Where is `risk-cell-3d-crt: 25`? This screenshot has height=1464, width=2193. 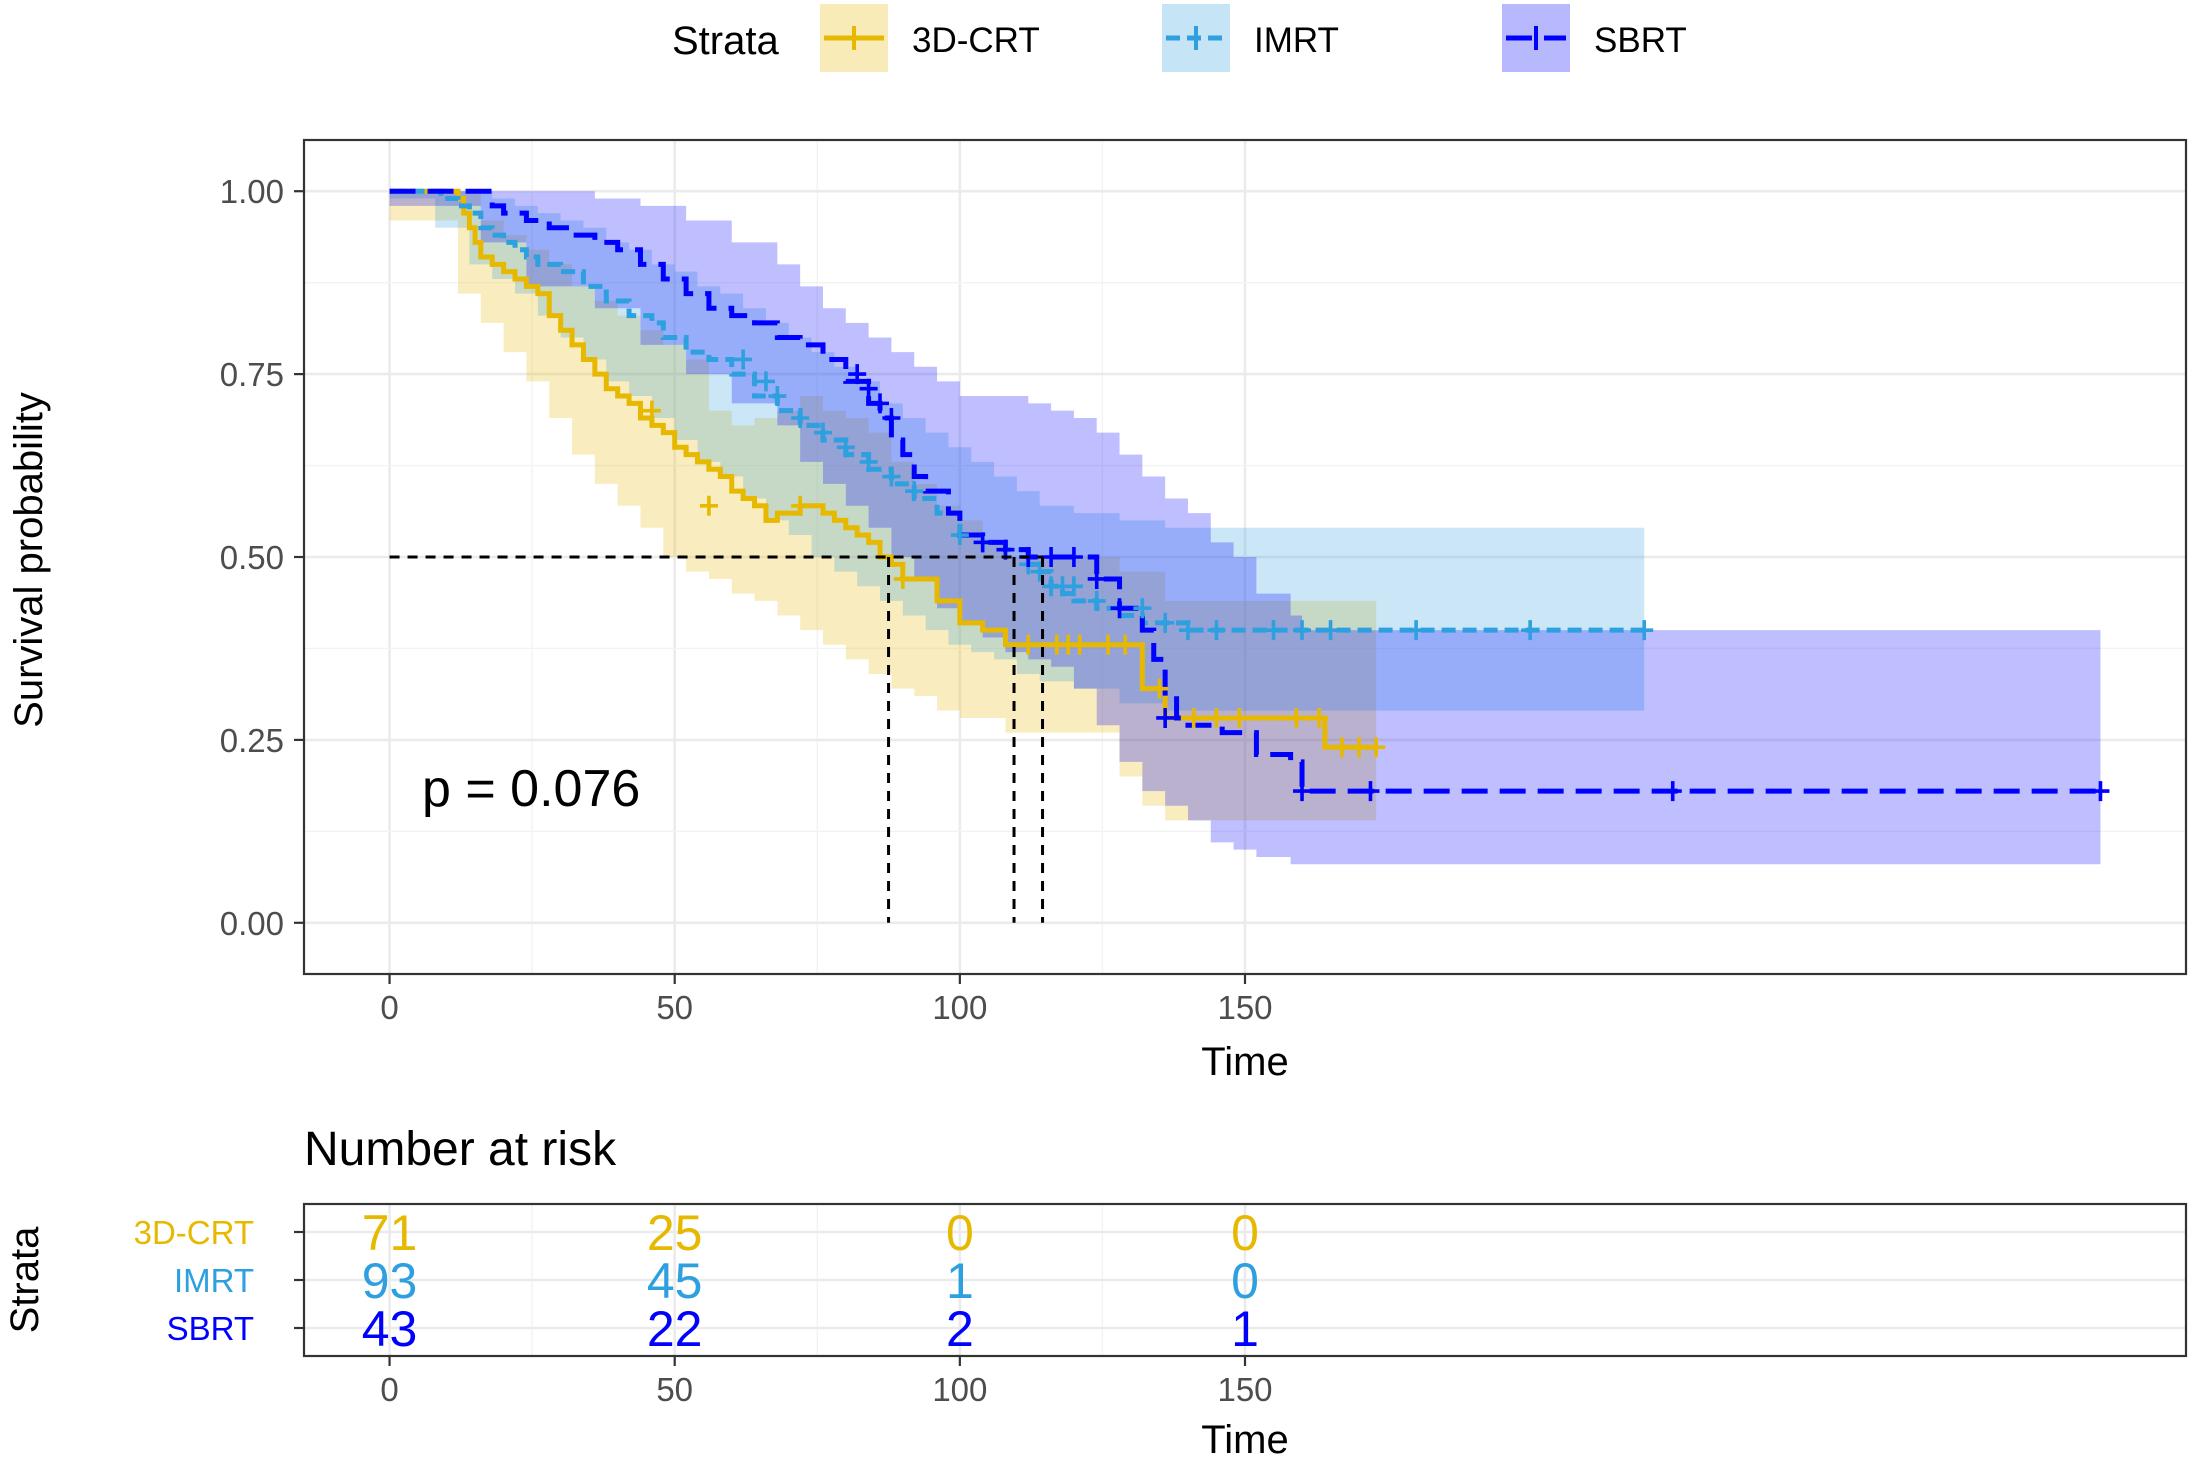
risk-cell-3d-crt: 25 is located at coordinates (675, 1233).